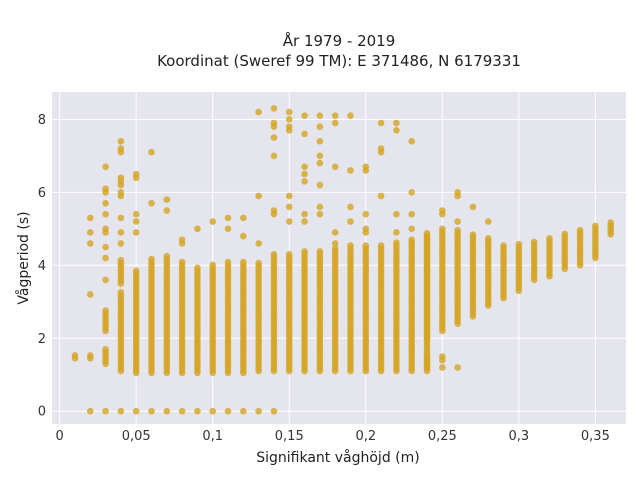 The width and height of the screenshot is (640, 480). I want to click on x-tick-label: 0,3, so click(519, 436).